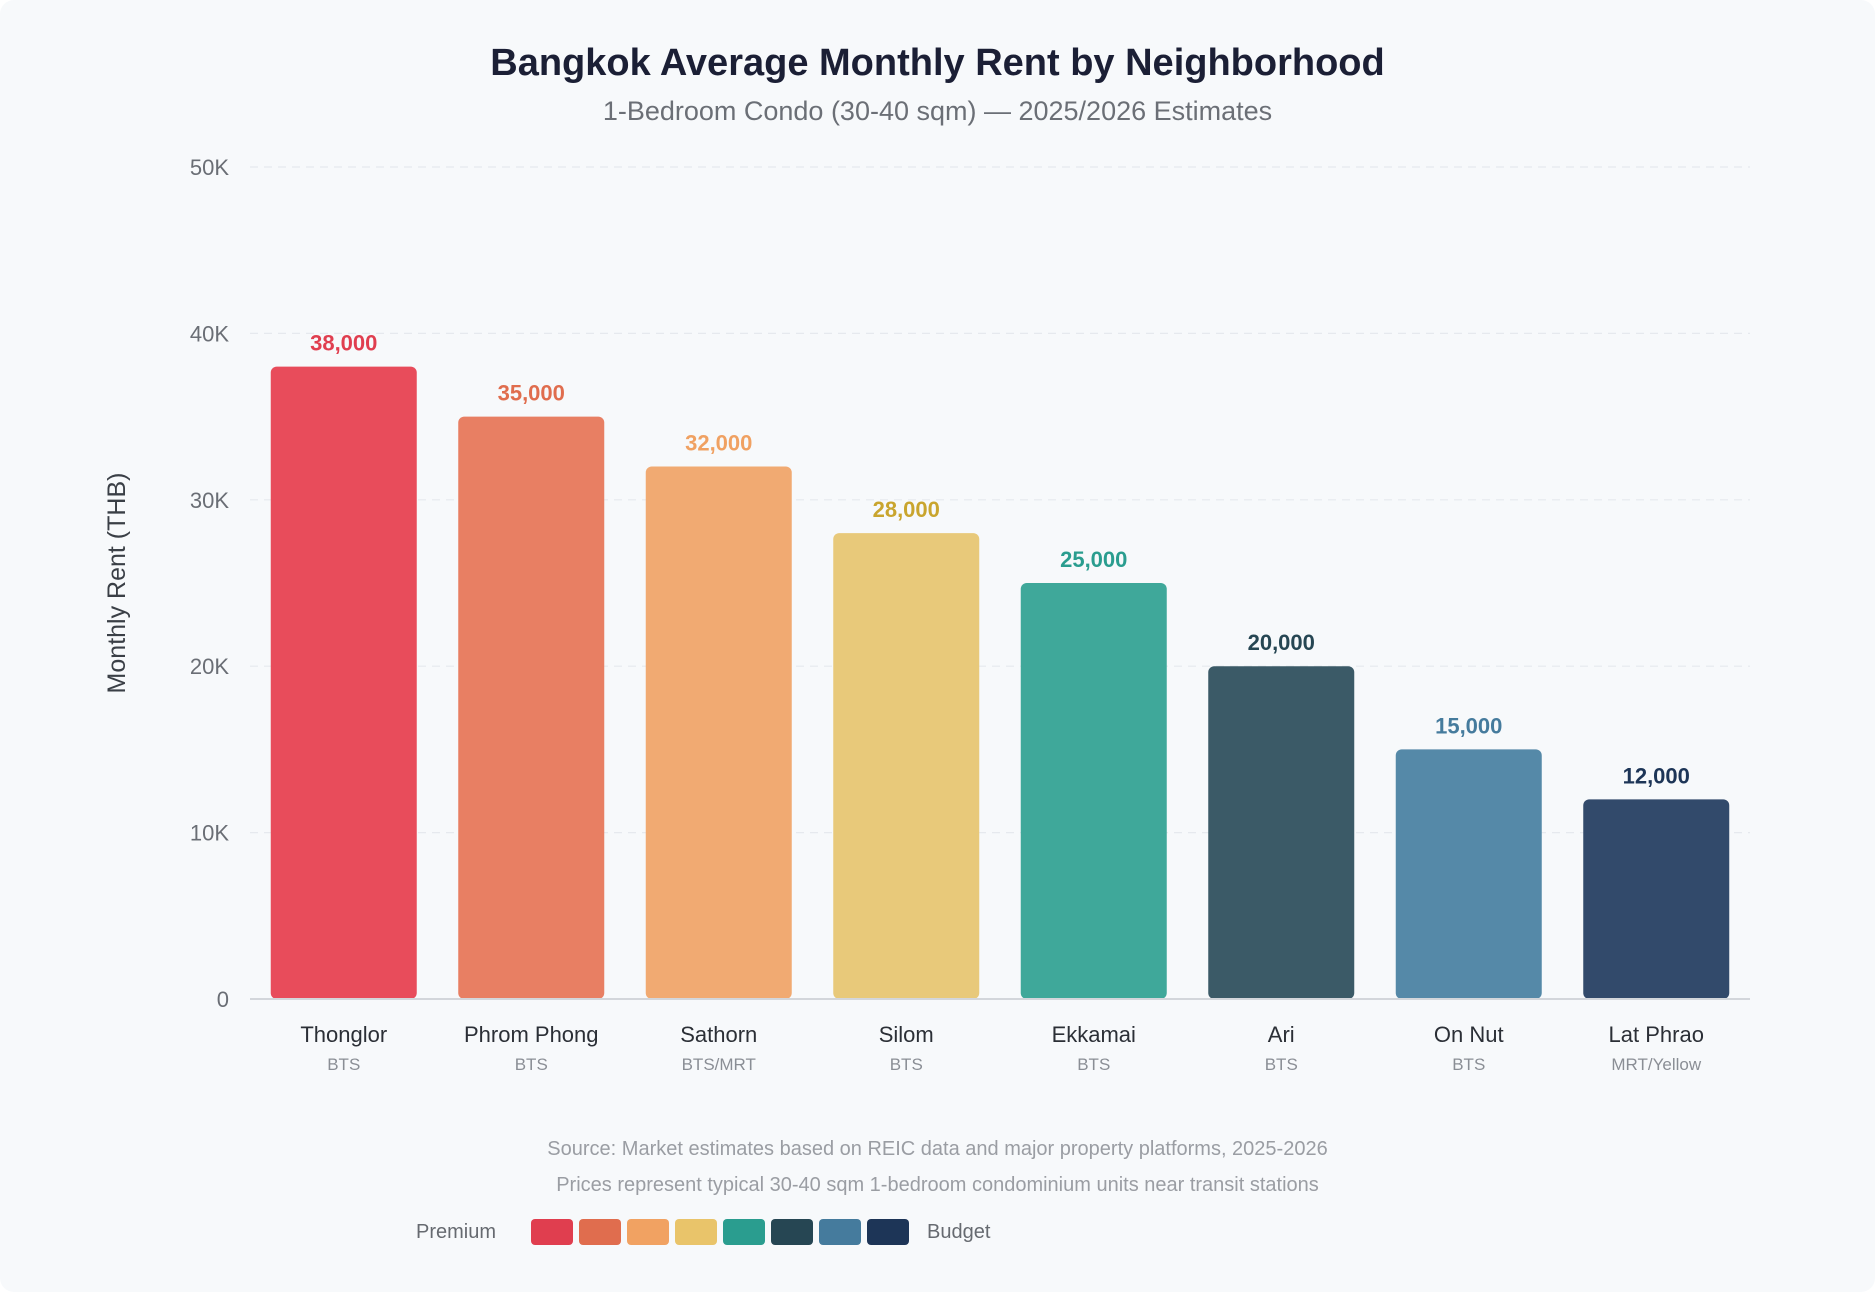 This screenshot has width=1875, height=1292. I want to click on legend-premium-label: Premium, so click(456, 1232).